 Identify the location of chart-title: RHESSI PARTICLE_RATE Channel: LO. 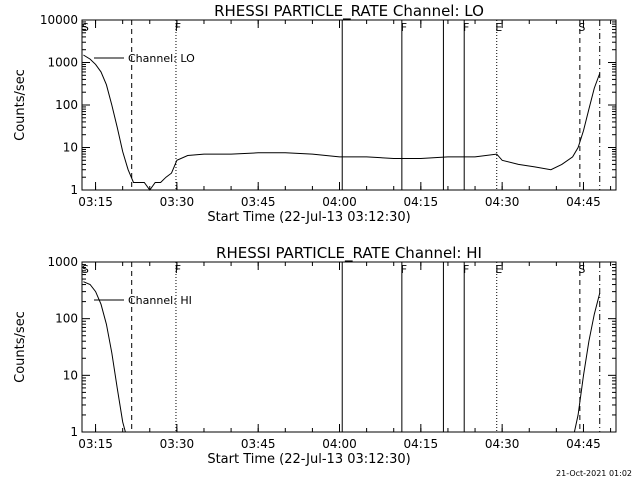
(349, 11).